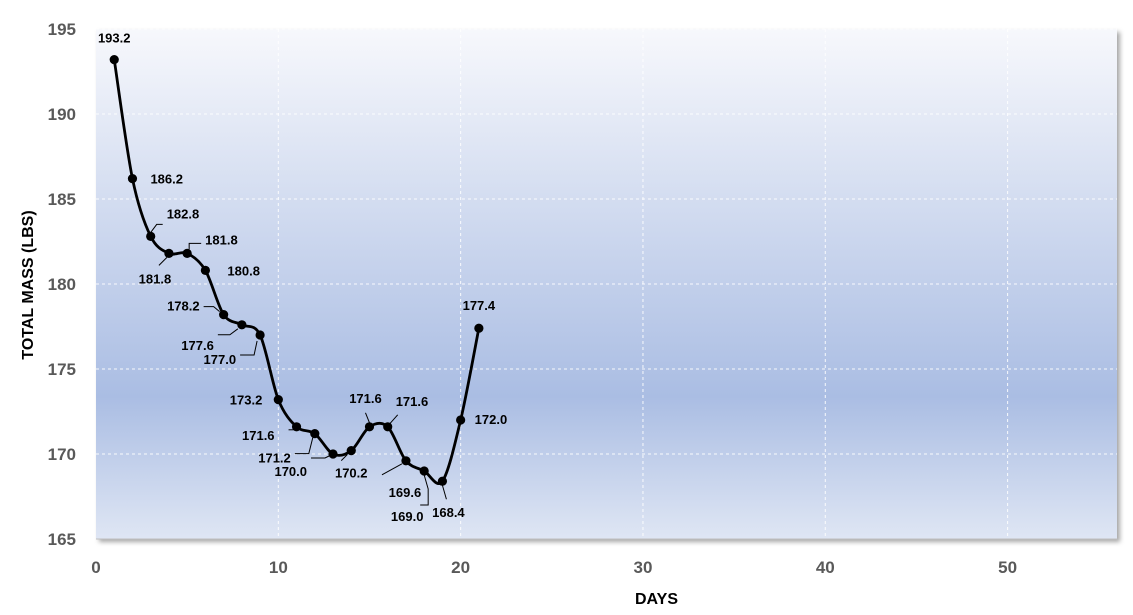 The image size is (1133, 615). What do you see at coordinates (28, 284) in the screenshot?
I see `y-axis-title: TOTAL MASS (LBS)` at bounding box center [28, 284].